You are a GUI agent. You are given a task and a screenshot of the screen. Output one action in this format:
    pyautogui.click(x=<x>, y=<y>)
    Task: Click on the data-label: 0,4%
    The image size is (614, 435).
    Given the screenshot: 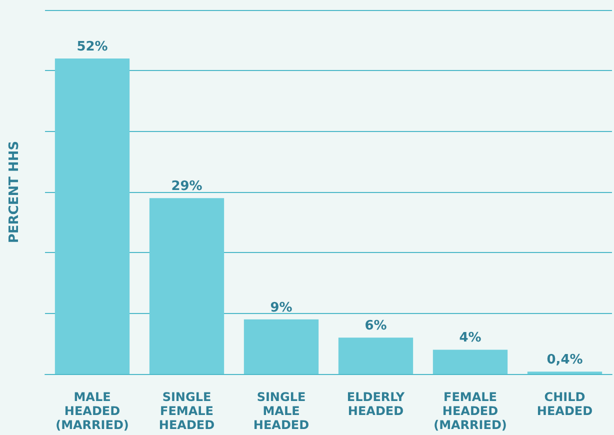 What is the action you would take?
    pyautogui.click(x=564, y=360)
    